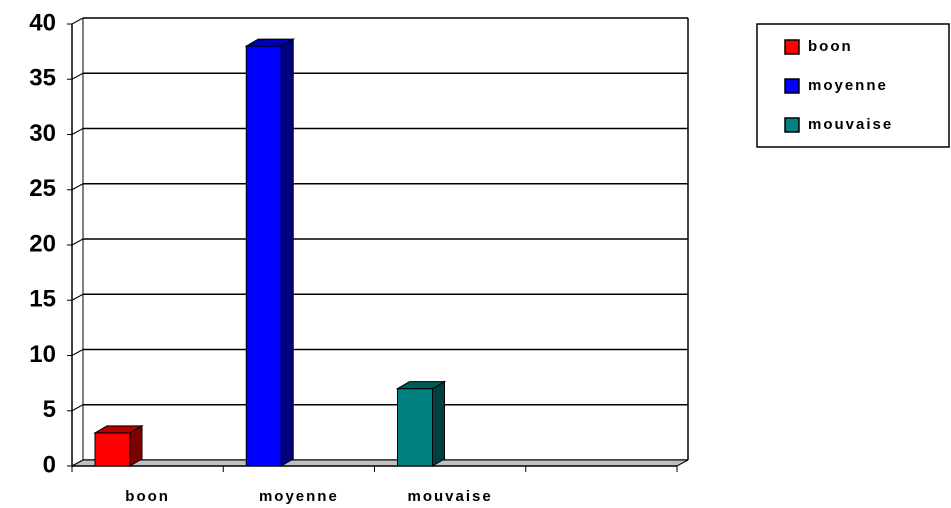 This screenshot has height=508, width=951. Describe the element at coordinates (380, 463) in the screenshot. I see `floor` at that location.